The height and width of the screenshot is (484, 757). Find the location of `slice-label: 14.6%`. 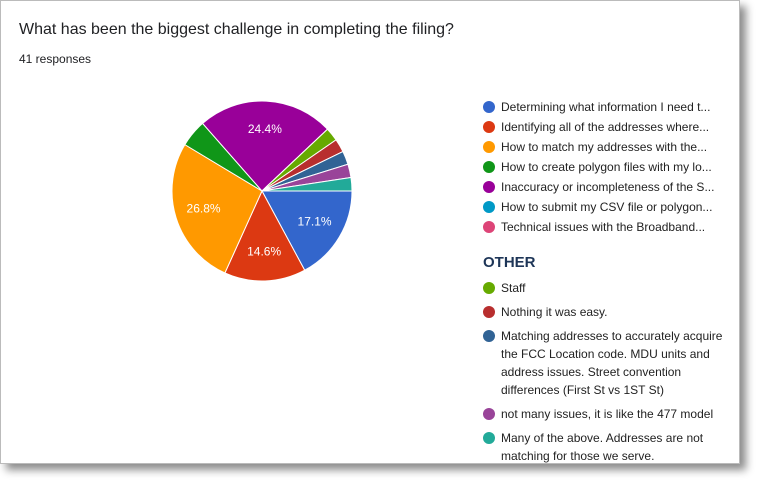

slice-label: 14.6% is located at coordinates (264, 251).